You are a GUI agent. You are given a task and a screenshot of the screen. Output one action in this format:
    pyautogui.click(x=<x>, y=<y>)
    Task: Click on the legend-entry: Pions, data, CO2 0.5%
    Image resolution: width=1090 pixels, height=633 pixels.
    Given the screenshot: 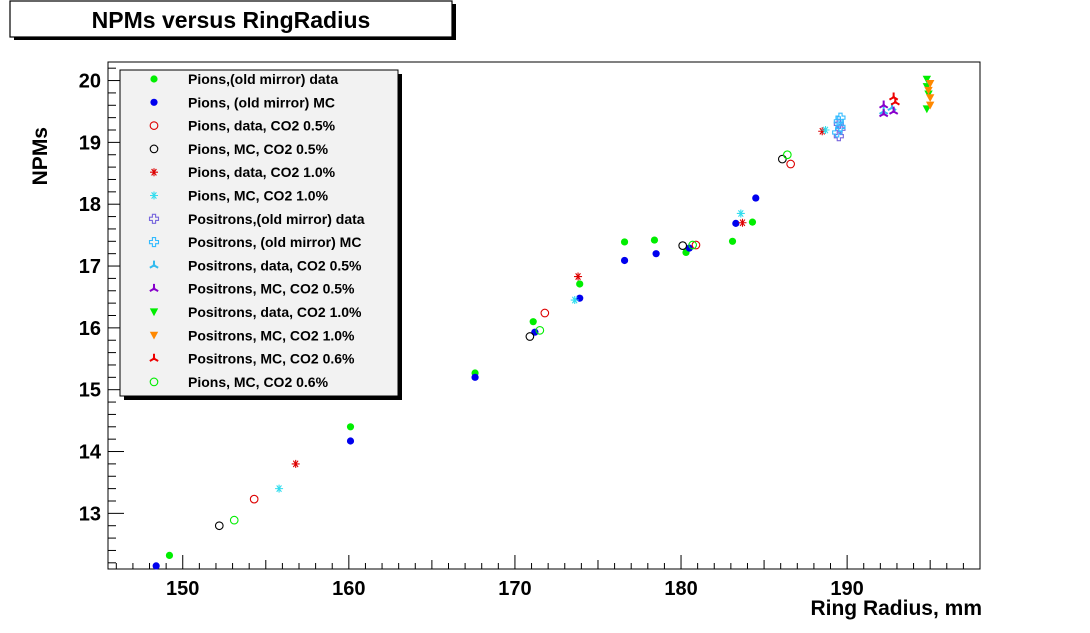 What is the action you would take?
    pyautogui.click(x=242, y=126)
    